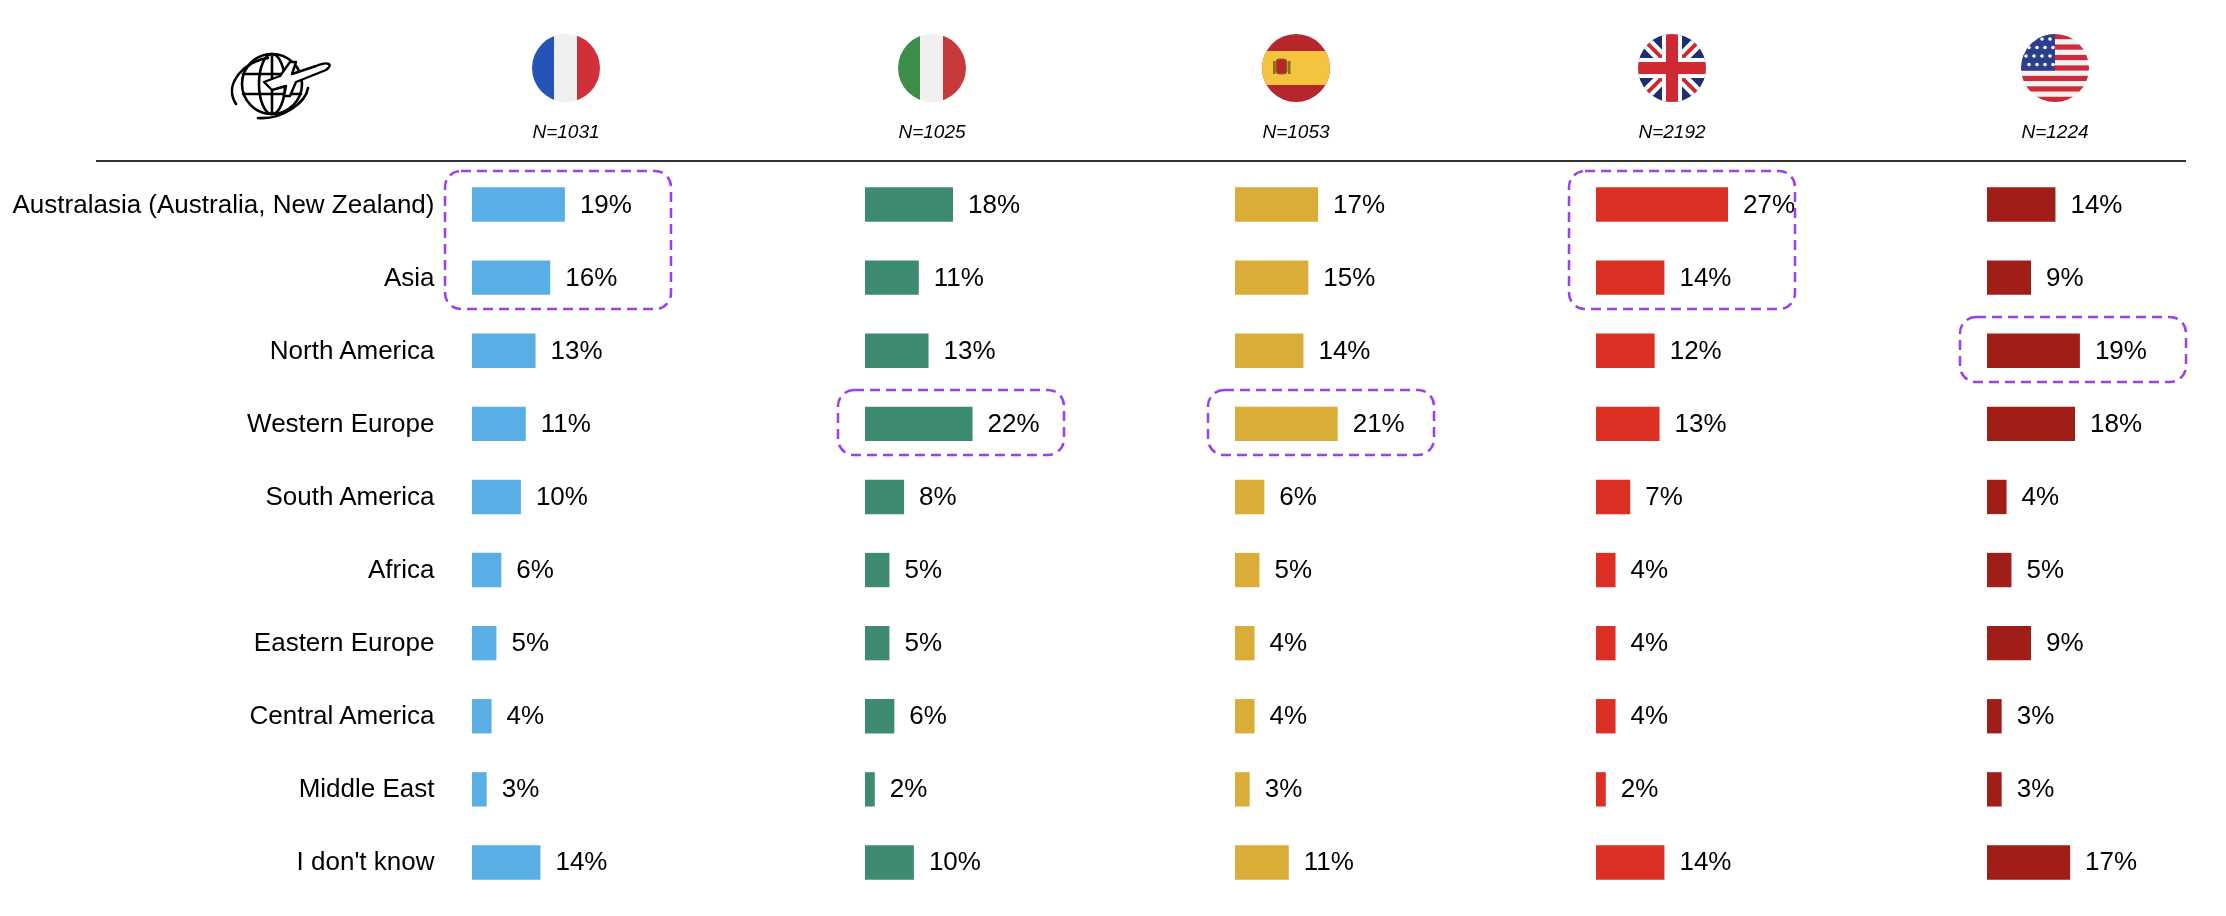 The height and width of the screenshot is (916, 2226). I want to click on data-label: 7%, so click(1664, 495).